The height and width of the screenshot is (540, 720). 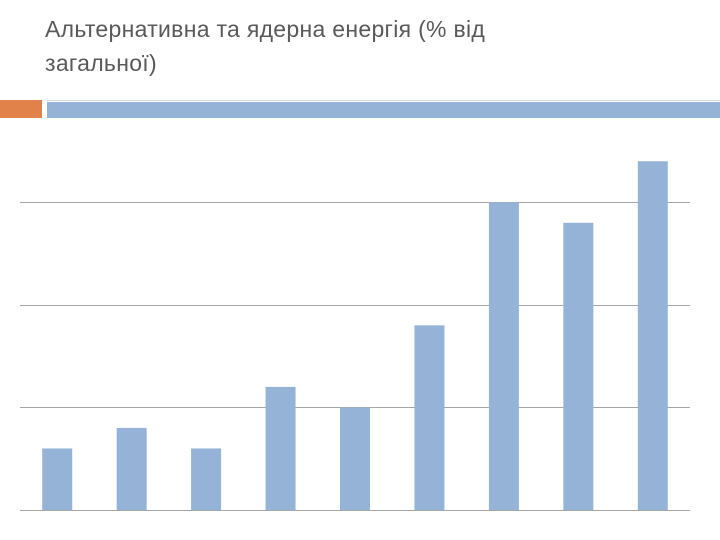 What do you see at coordinates (21, 109) in the screenshot?
I see `accent-bar` at bounding box center [21, 109].